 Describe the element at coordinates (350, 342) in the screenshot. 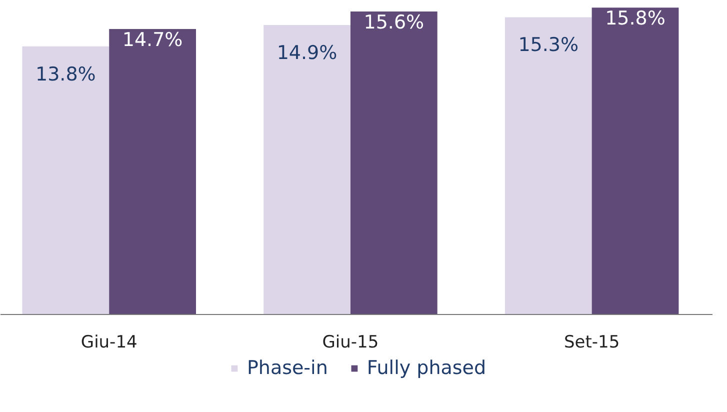

I see `x-tick-label: Giu-15` at that location.